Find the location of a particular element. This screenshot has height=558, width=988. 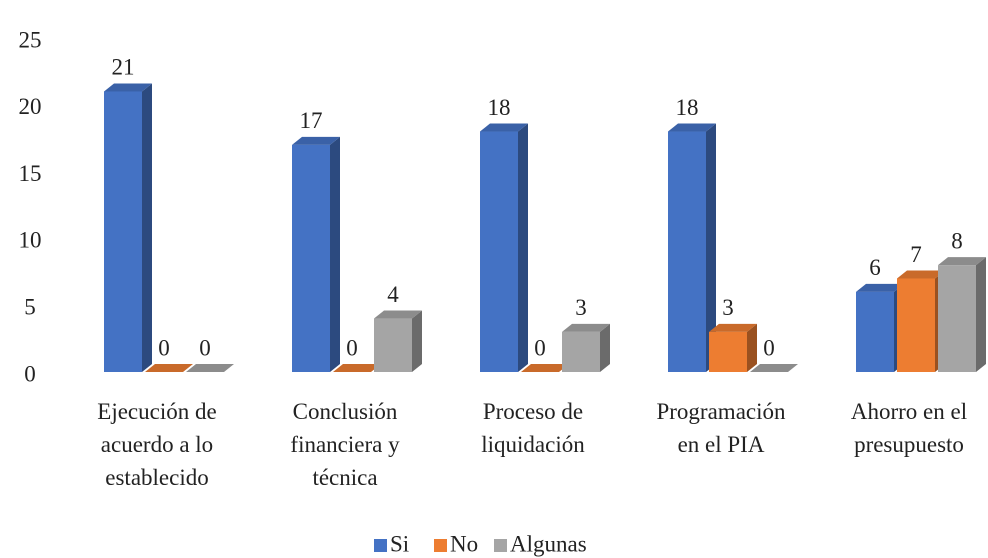

x-tick-label: Proceso de liquidación is located at coordinates (533, 428).